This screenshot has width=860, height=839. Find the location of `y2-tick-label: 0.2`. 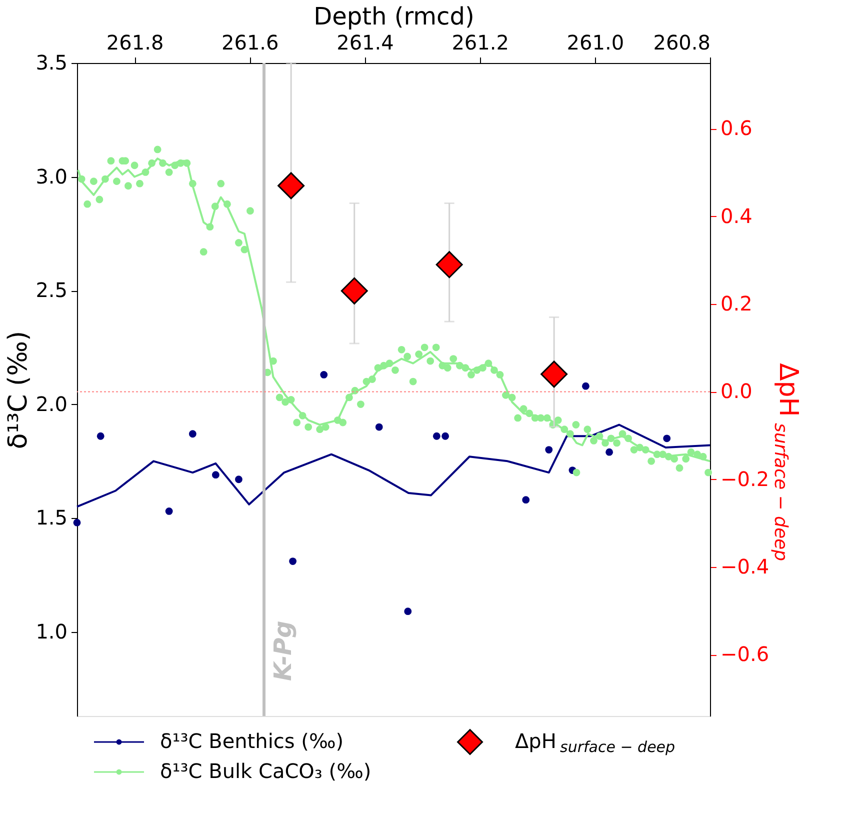

y2-tick-label: 0.2 is located at coordinates (736, 304).